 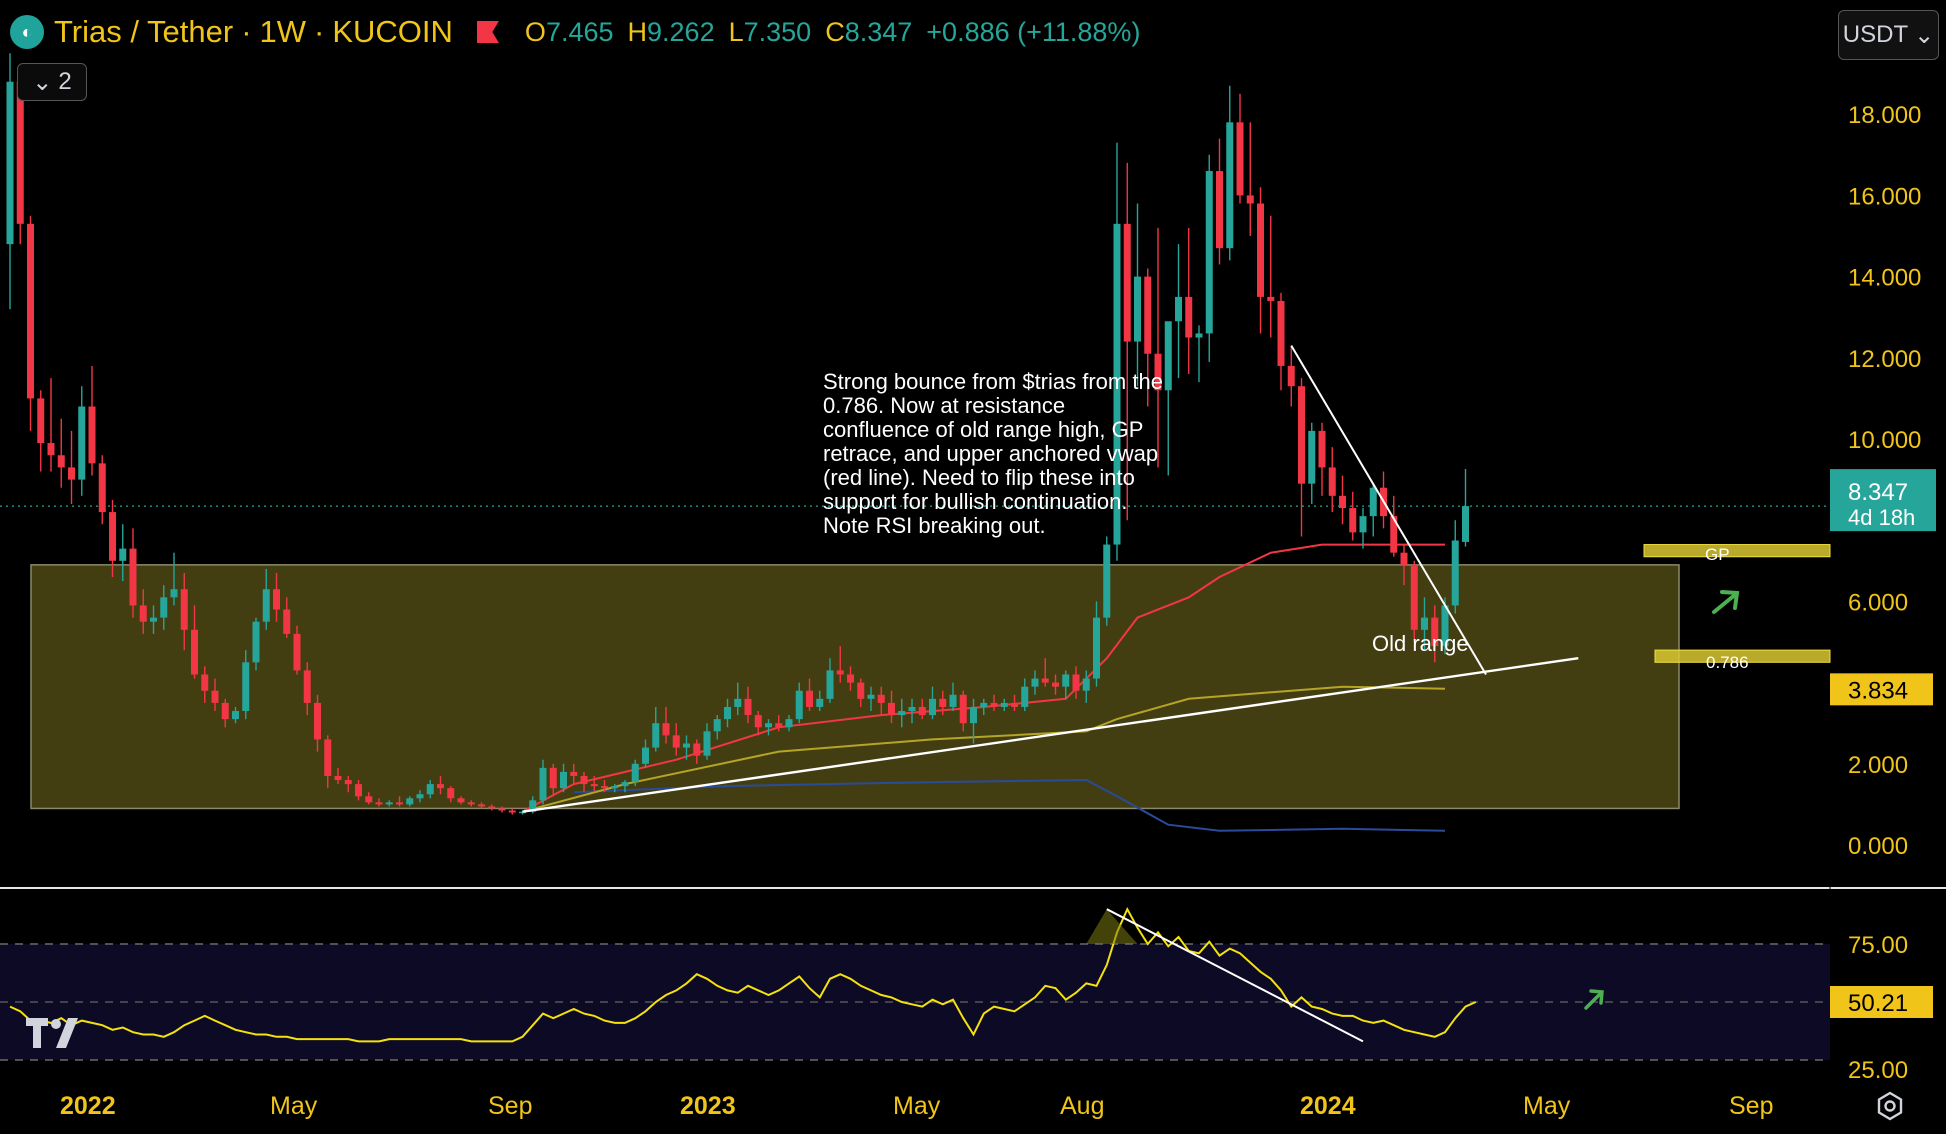 I want to click on rsi-line, so click(x=743, y=974).